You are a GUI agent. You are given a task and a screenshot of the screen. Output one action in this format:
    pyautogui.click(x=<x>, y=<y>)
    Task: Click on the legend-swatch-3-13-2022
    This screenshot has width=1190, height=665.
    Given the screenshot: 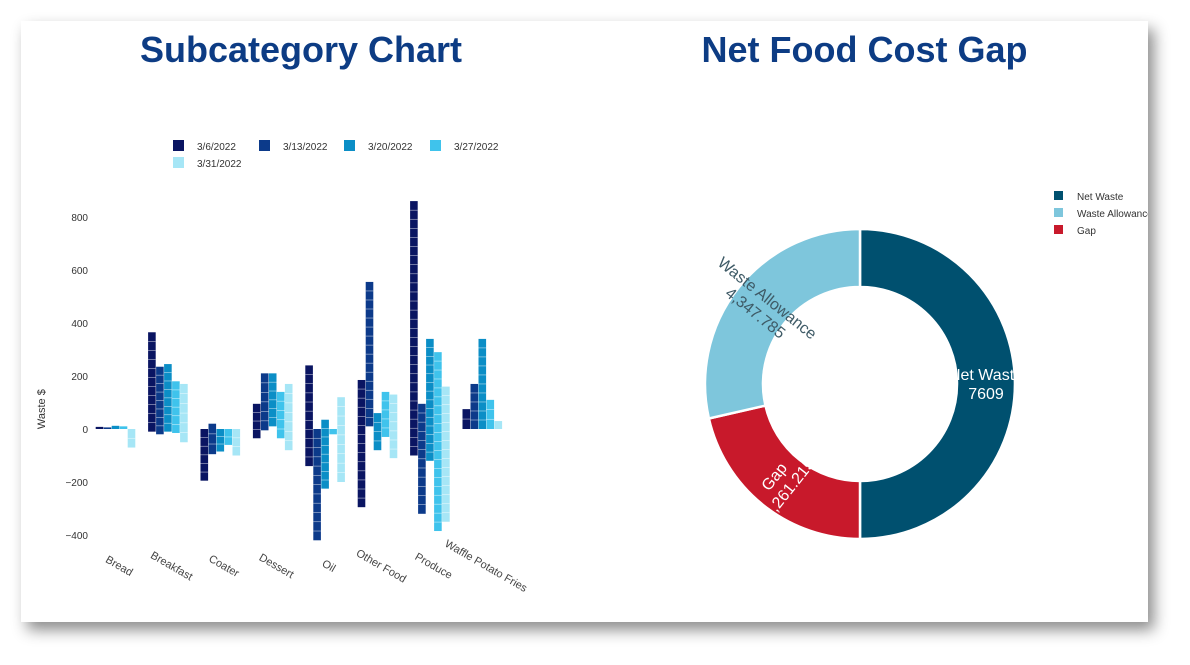 What is the action you would take?
    pyautogui.click(x=264, y=145)
    